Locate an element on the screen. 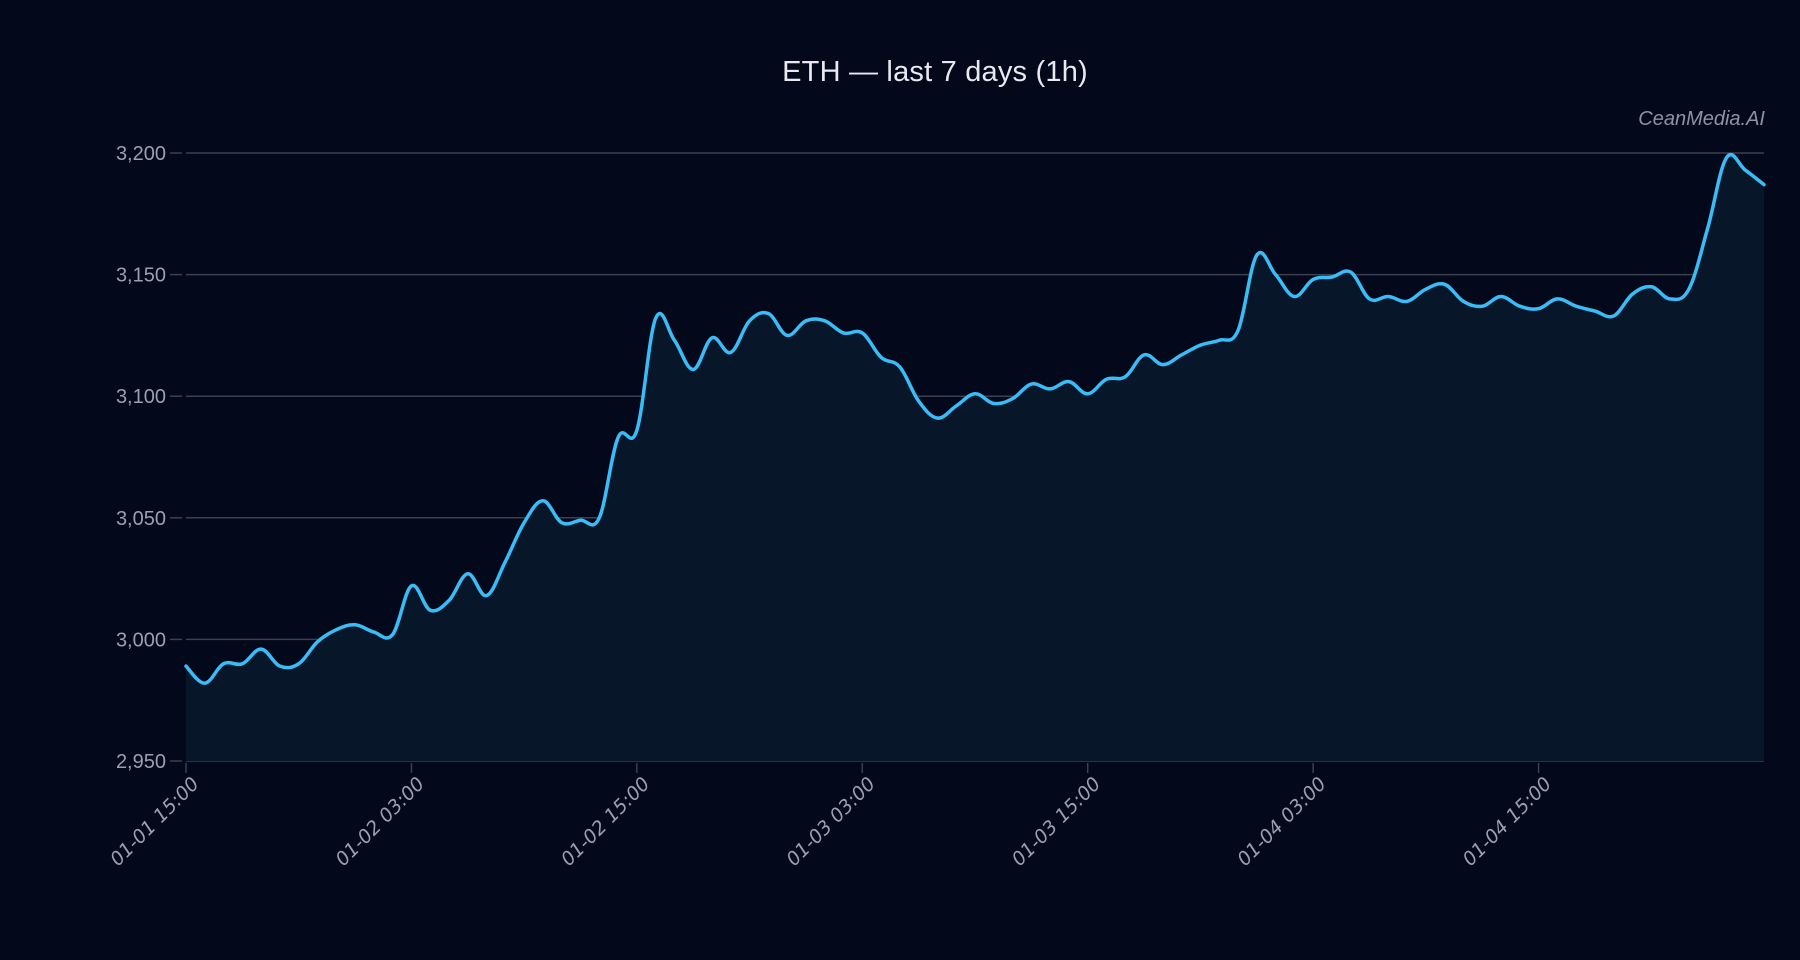 Image resolution: width=1800 pixels, height=960 pixels. y-tick-label: 2,950 is located at coordinates (141, 762).